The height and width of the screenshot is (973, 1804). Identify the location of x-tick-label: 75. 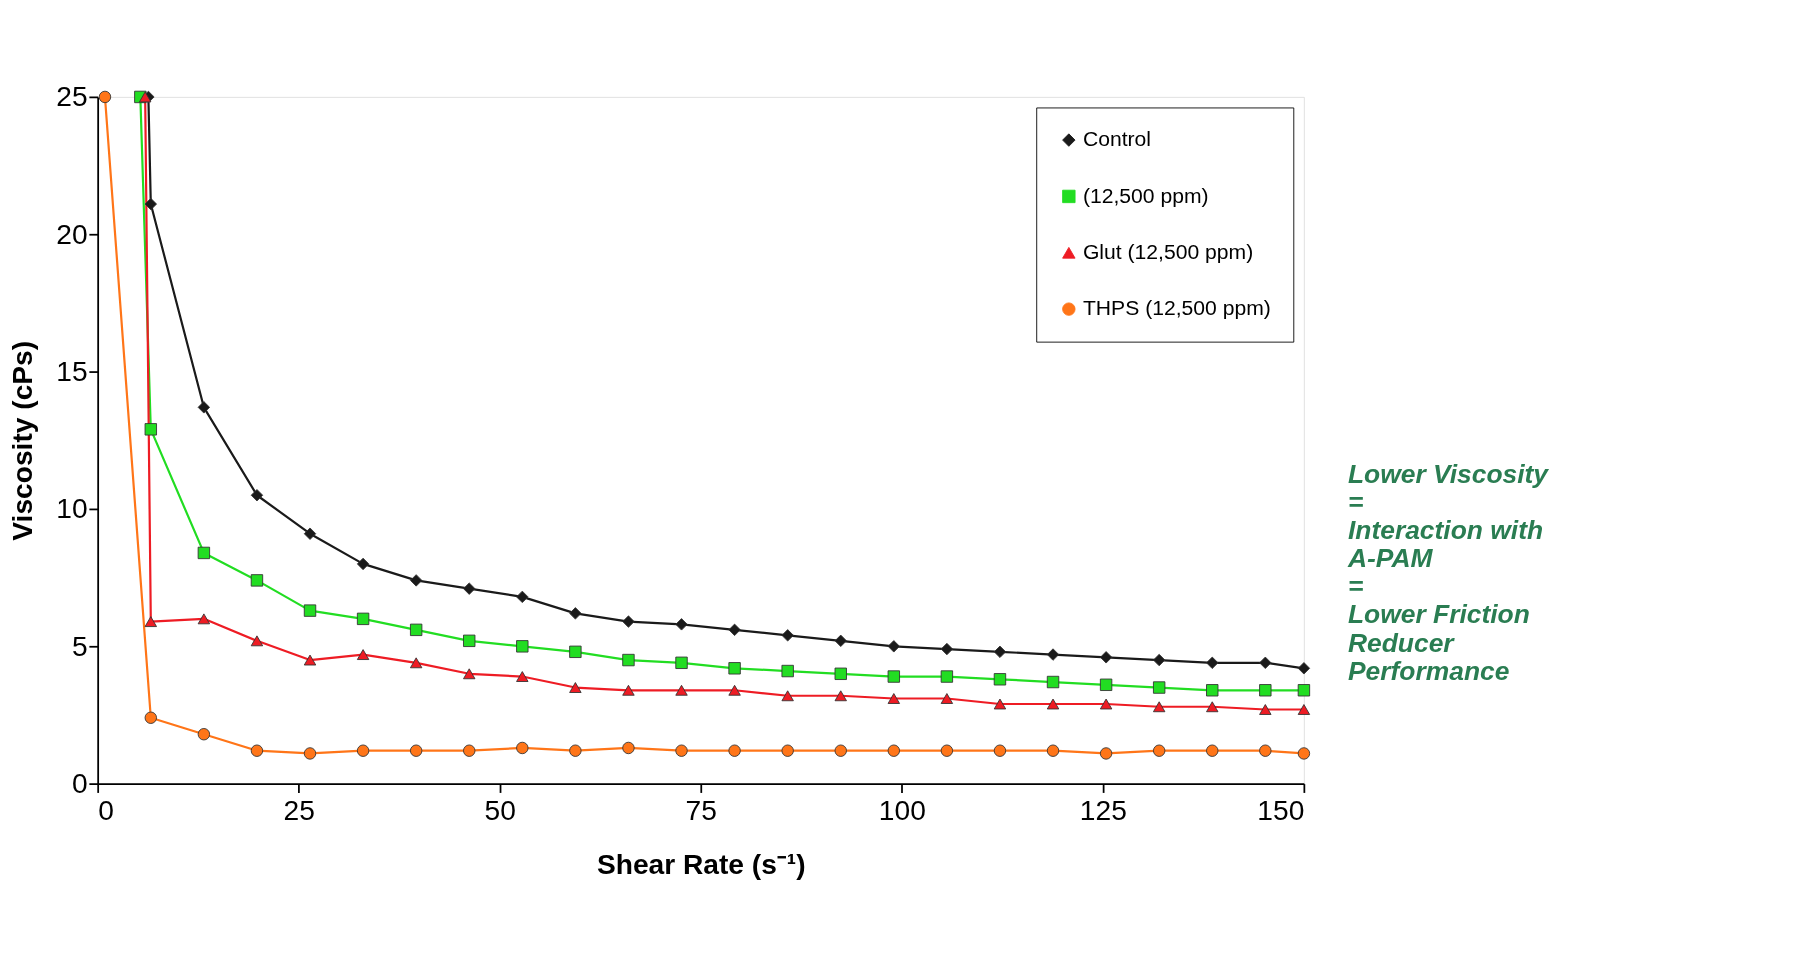
(701, 810).